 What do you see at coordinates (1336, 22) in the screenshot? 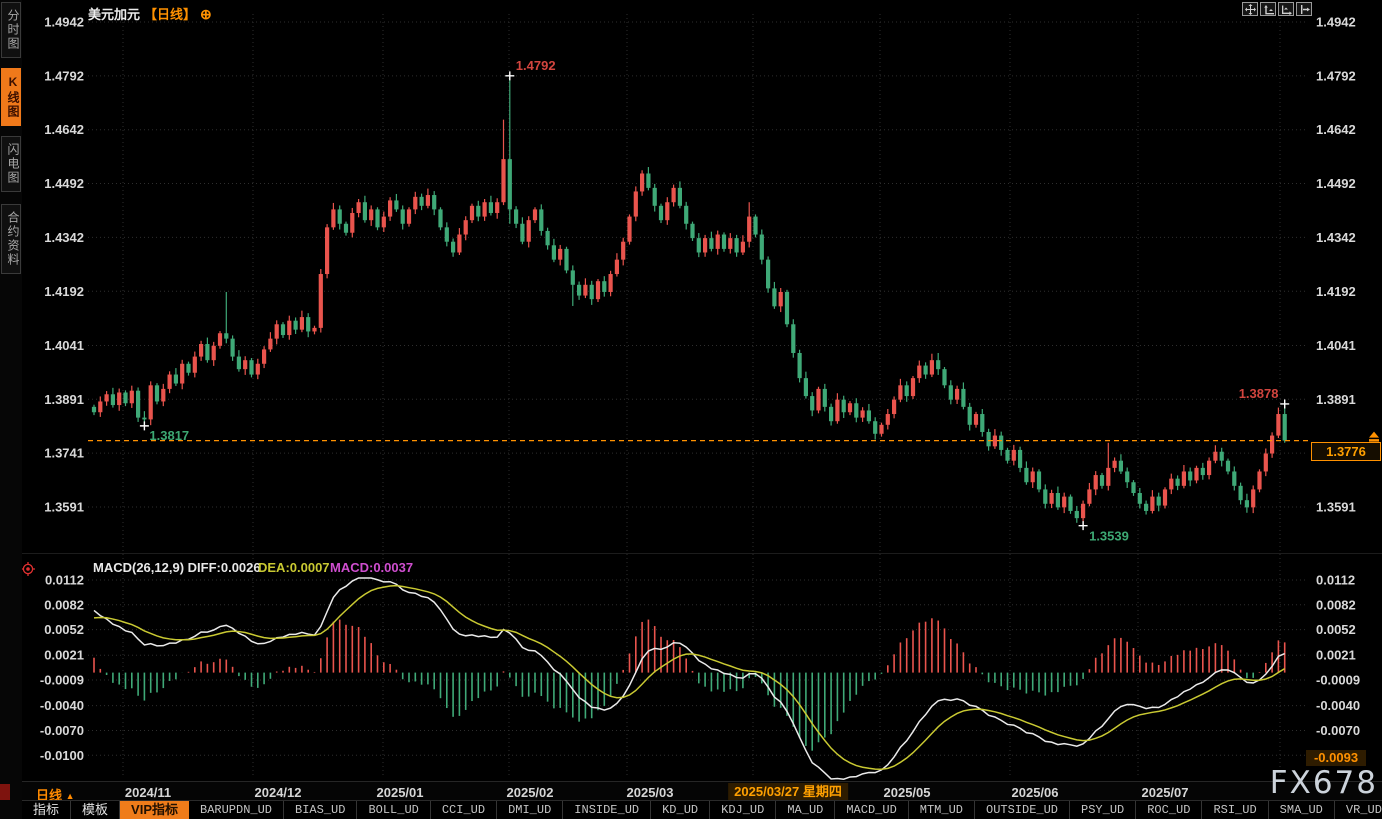
I see `price-axis-tick-right: 1.4942` at bounding box center [1336, 22].